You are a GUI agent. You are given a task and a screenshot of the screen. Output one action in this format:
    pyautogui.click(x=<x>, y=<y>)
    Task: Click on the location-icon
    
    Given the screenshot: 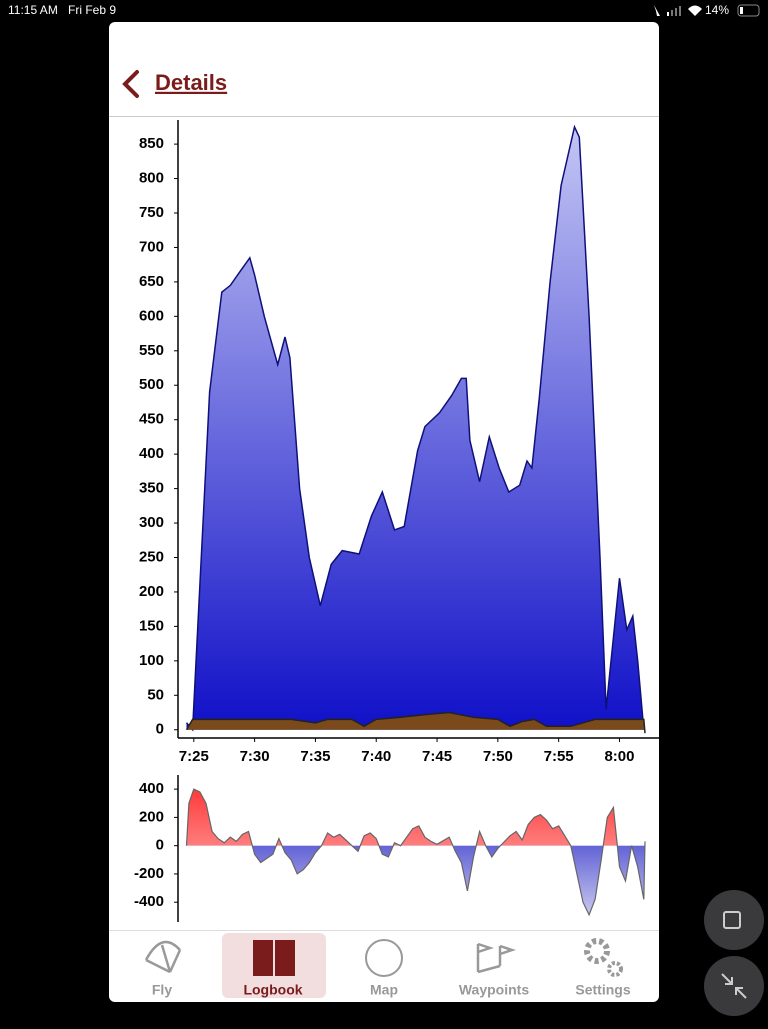 What is the action you would take?
    pyautogui.click(x=657, y=10)
    